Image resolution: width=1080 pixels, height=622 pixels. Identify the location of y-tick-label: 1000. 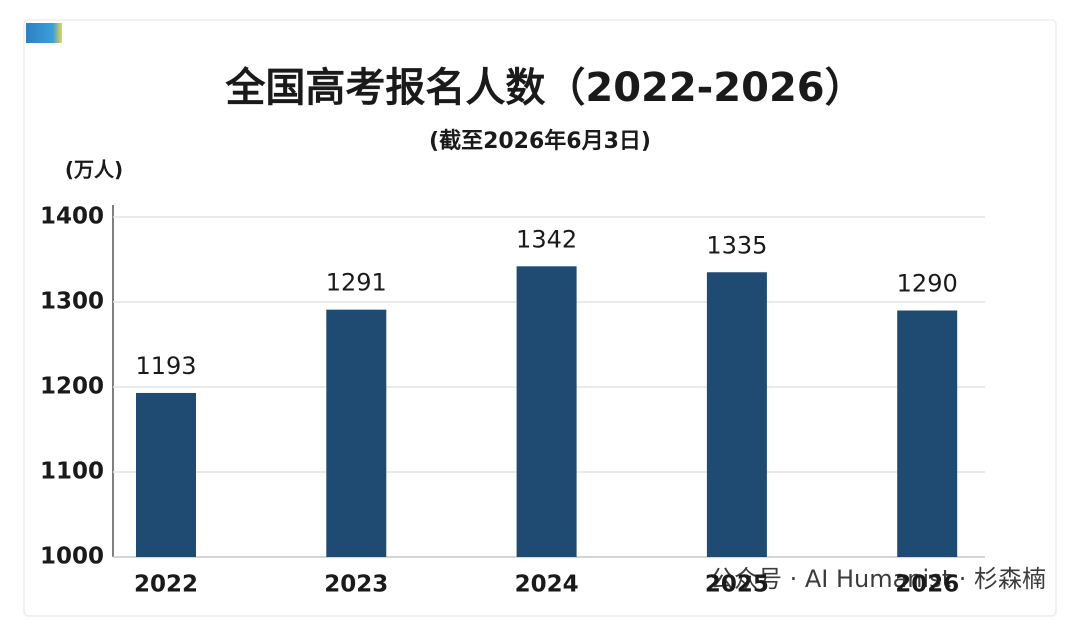
(72, 557).